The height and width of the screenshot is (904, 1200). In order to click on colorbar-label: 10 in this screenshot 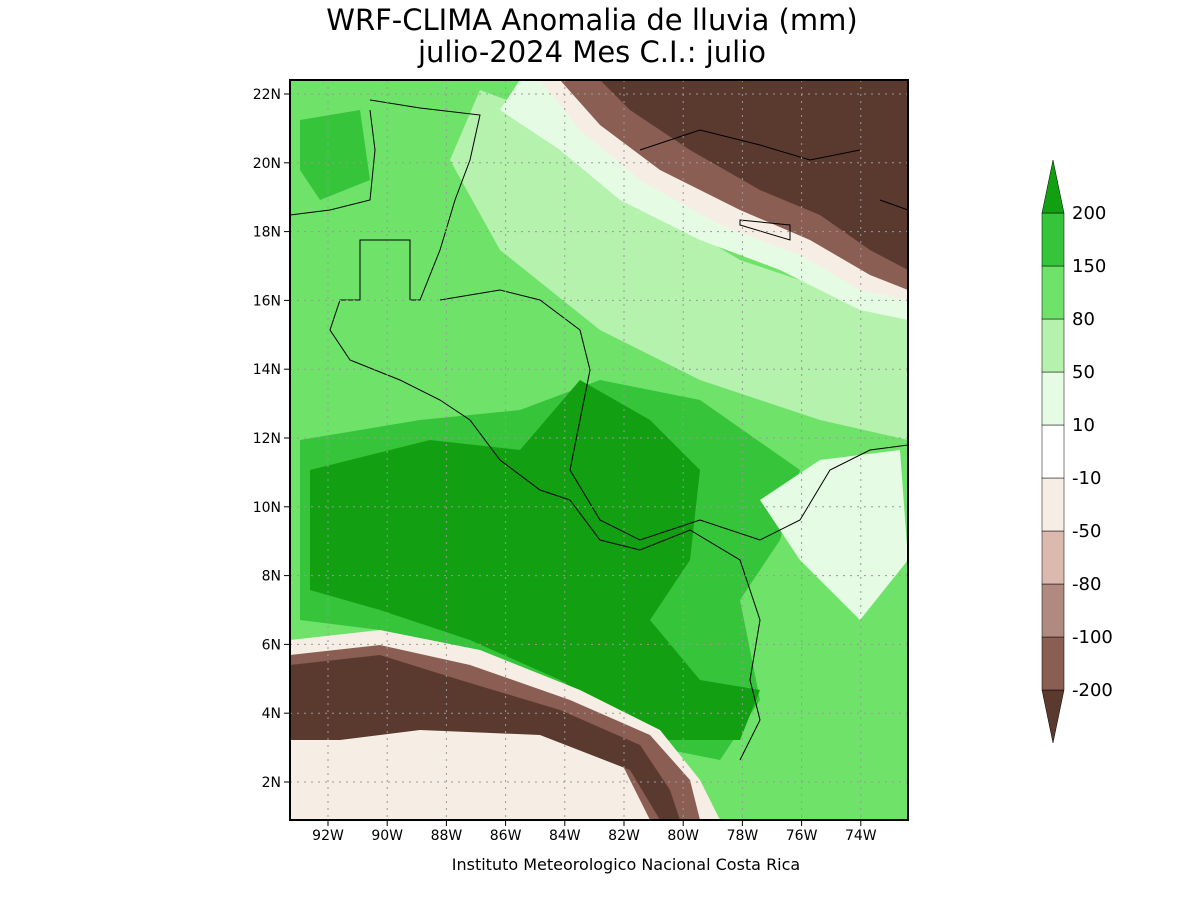, I will do `click(1083, 425)`.